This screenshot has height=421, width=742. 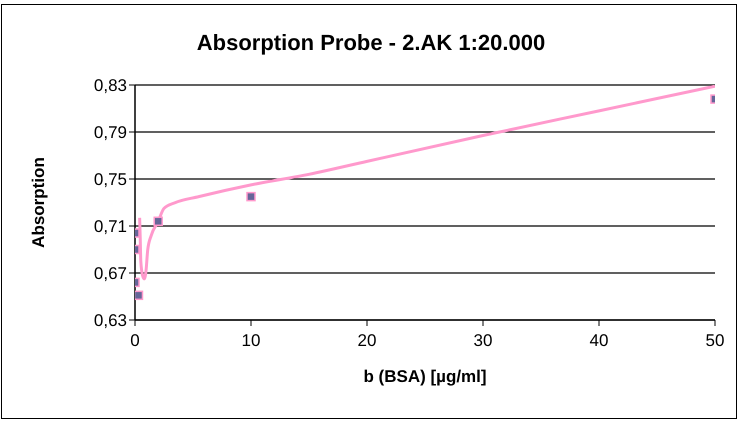 What do you see at coordinates (110, 132) in the screenshot?
I see `y-tick-label: 0,79` at bounding box center [110, 132].